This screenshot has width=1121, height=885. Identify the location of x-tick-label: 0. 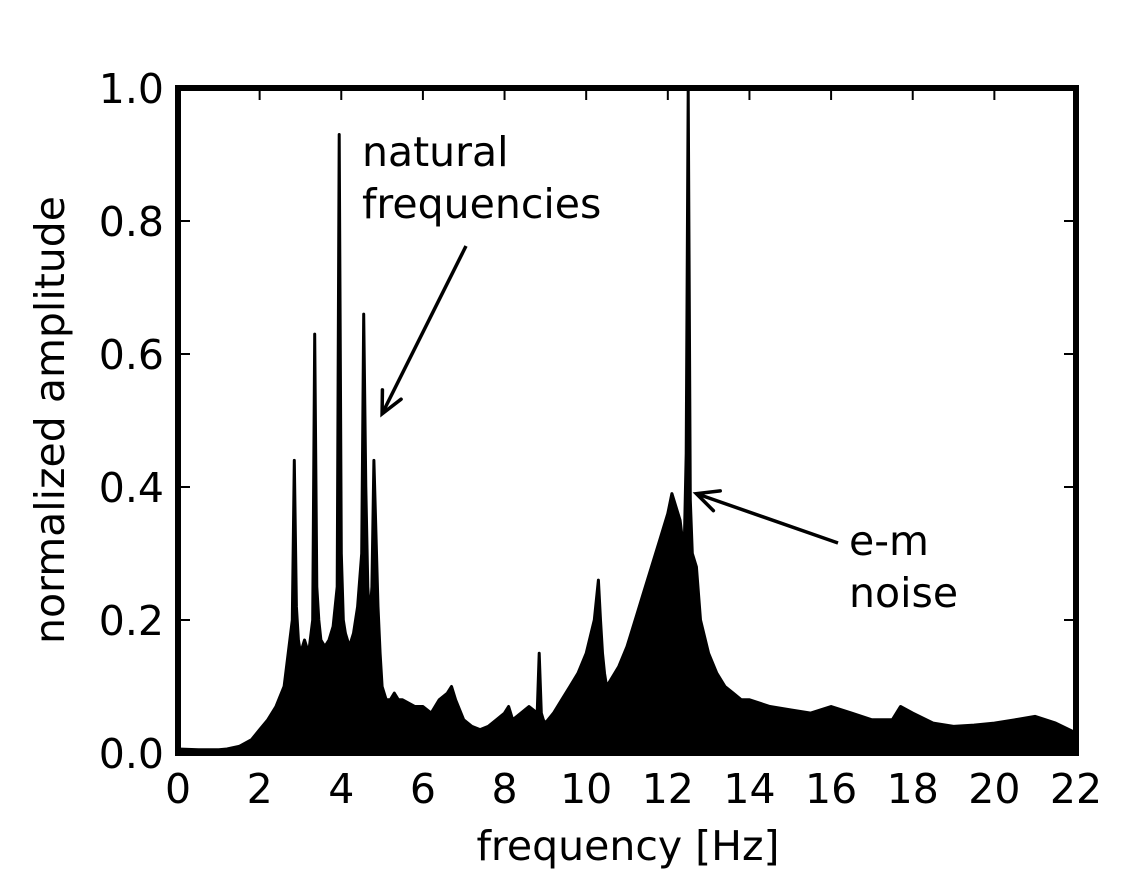
(178, 789).